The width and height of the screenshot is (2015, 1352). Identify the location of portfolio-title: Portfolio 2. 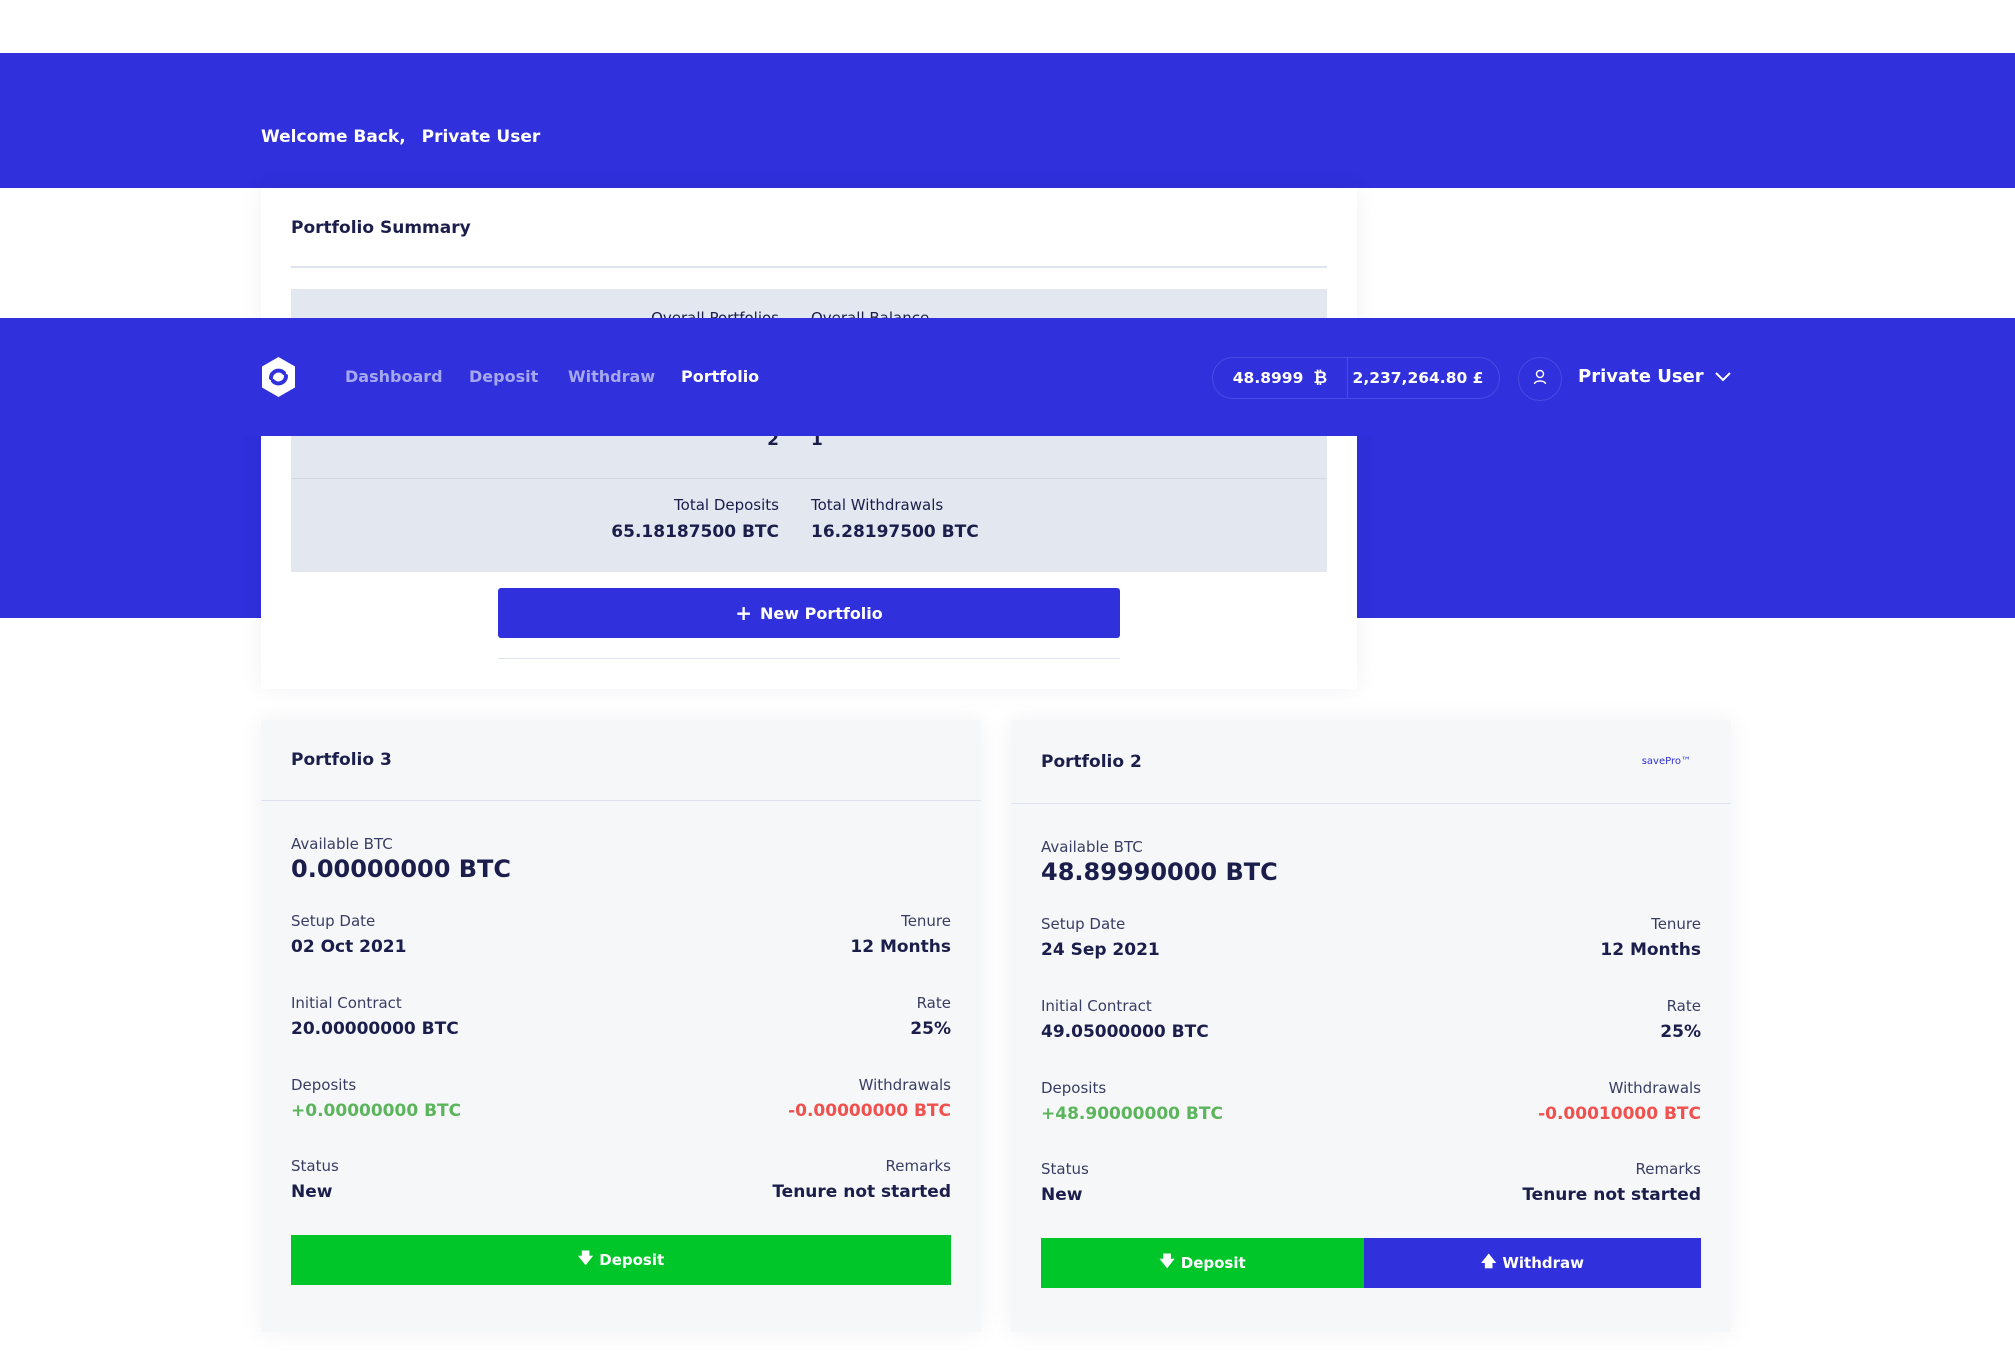
(1091, 762).